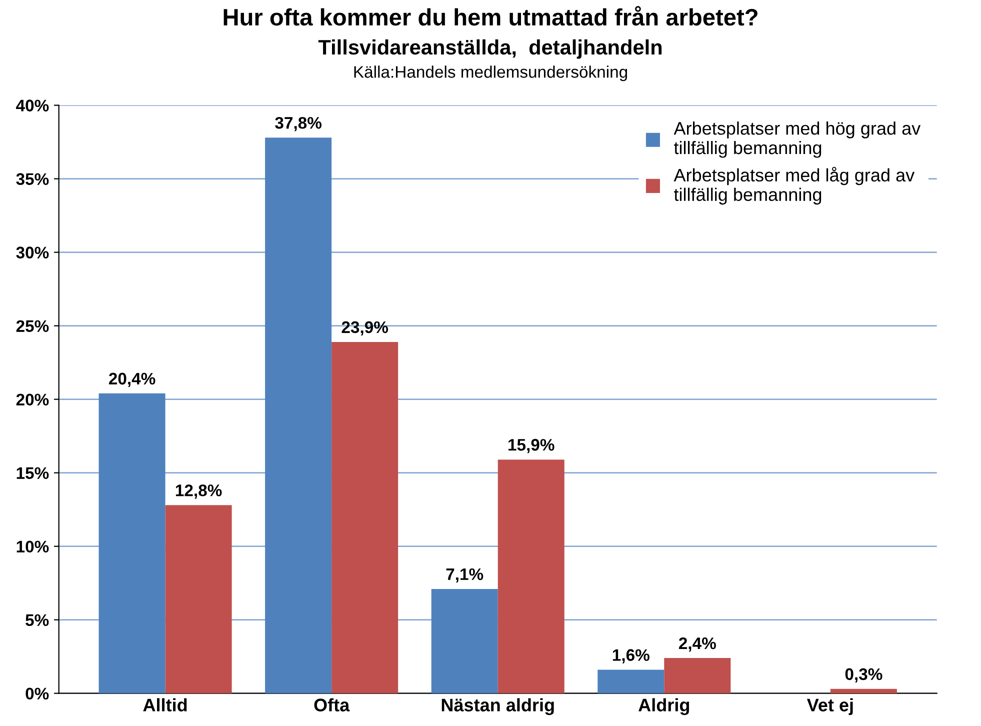  I want to click on legend-label: Arbetsplatser med hög grad av tillfällig bemanning, so click(797, 140).